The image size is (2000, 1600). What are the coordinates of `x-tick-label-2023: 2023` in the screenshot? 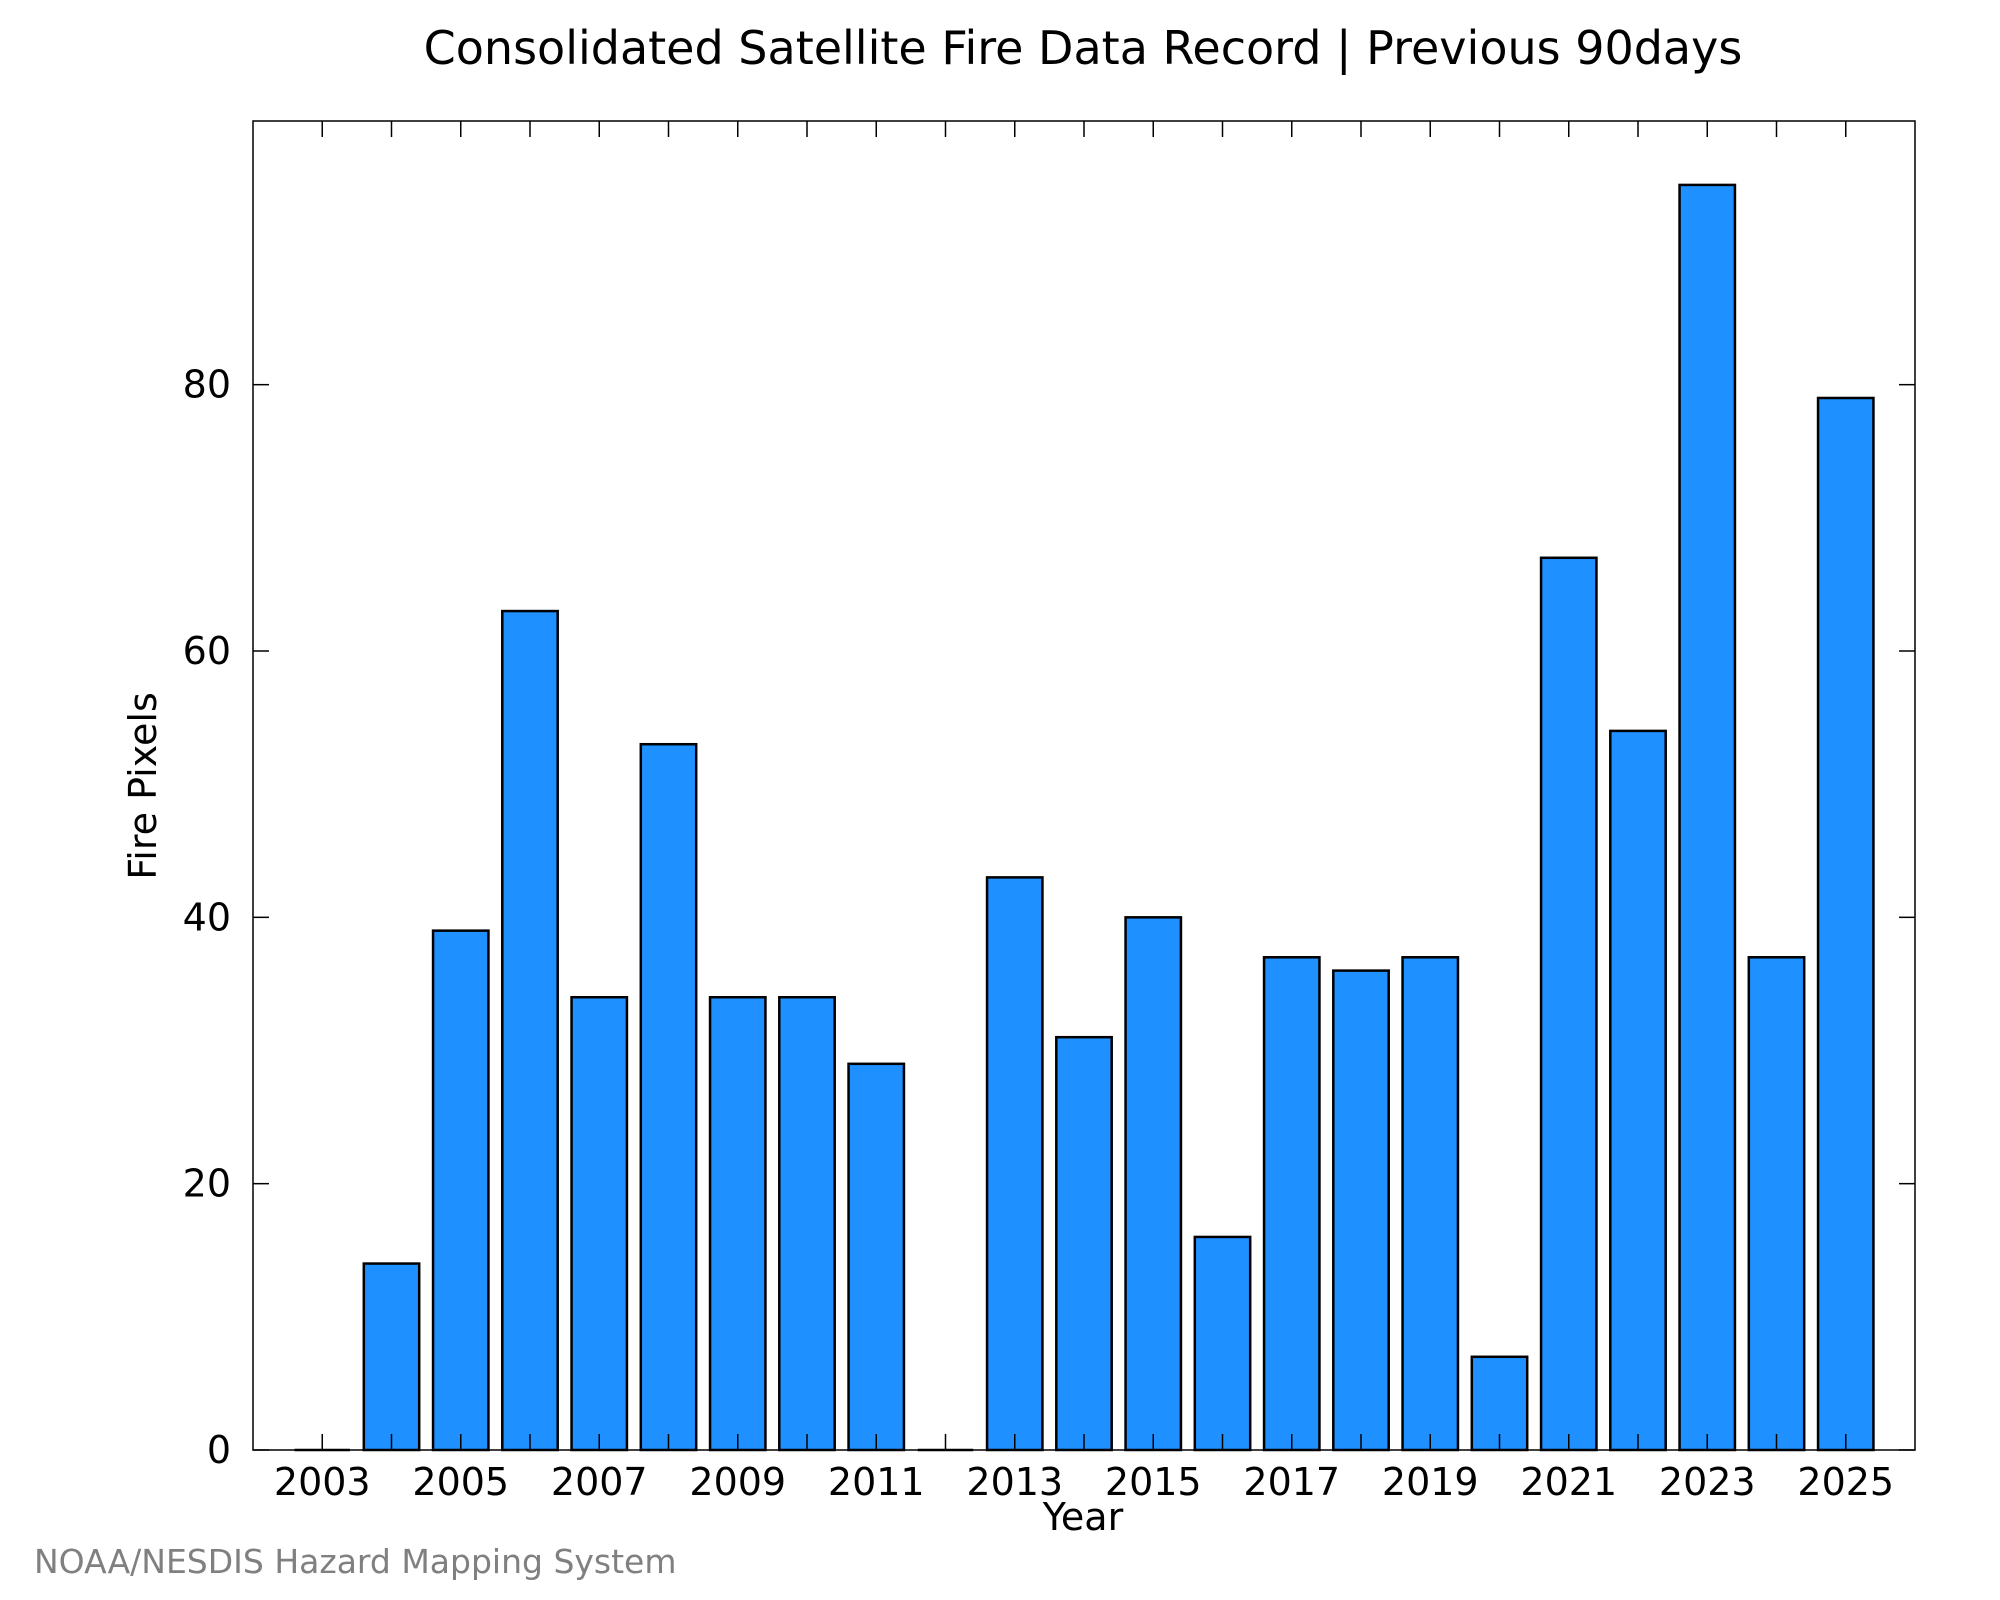 It's located at (1707, 1482).